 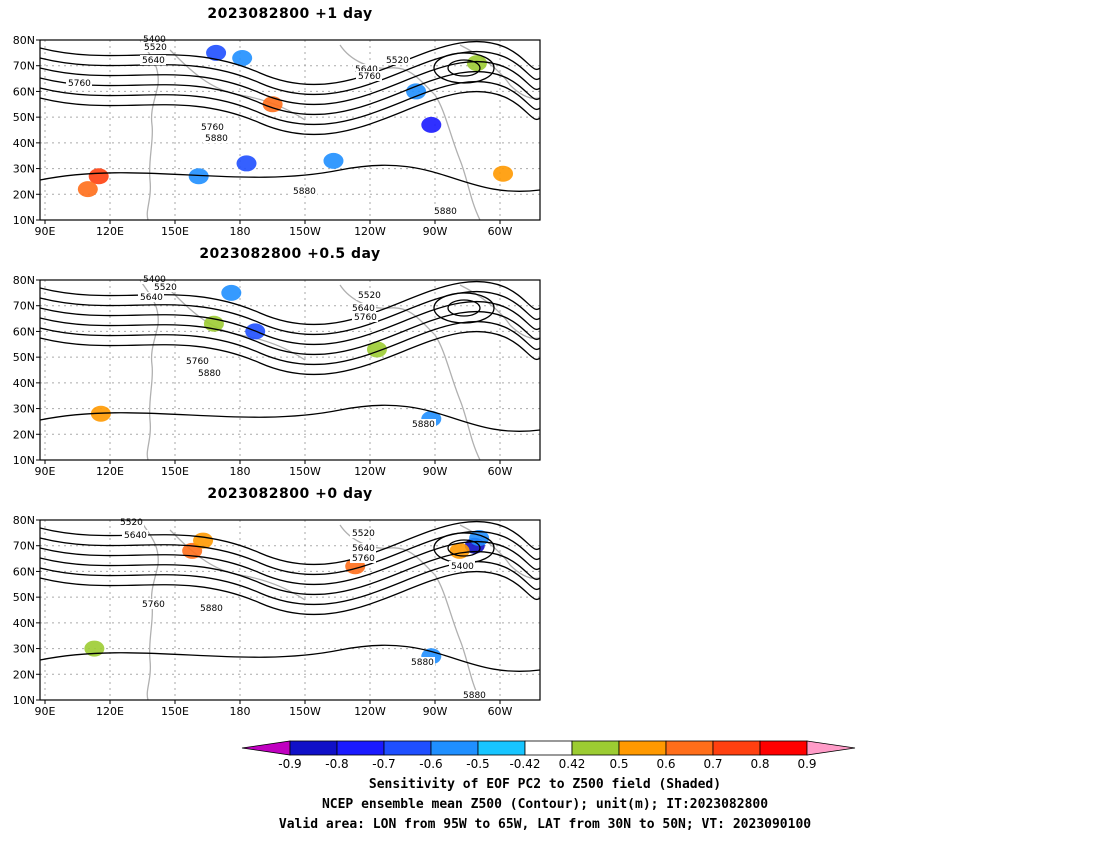 What do you see at coordinates (618, 764) in the screenshot?
I see `colorbar-tick-label: 0.5` at bounding box center [618, 764].